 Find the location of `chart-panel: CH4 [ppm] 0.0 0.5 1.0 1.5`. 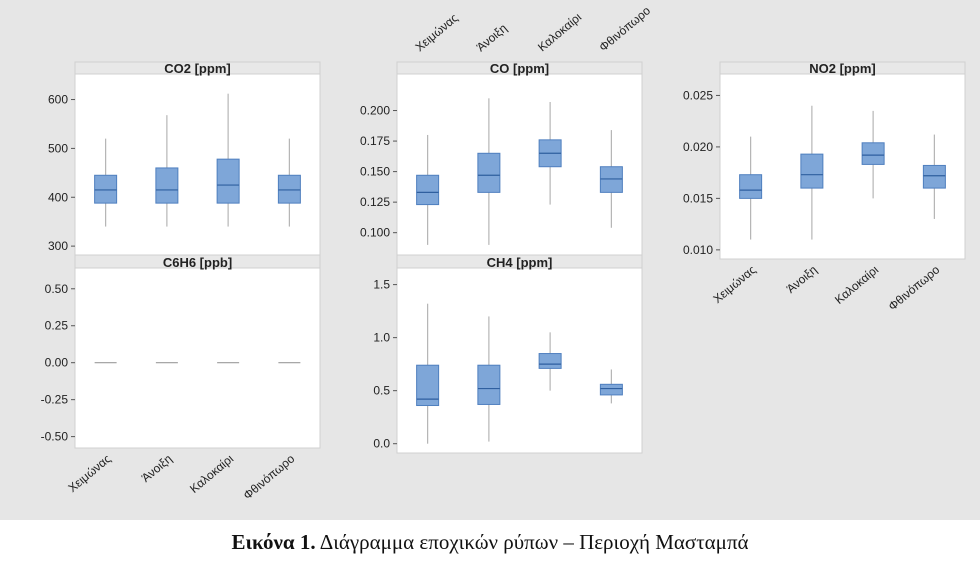

chart-panel: CH4 [ppm] 0.0 0.5 1.0 1.5 is located at coordinates (508, 354).